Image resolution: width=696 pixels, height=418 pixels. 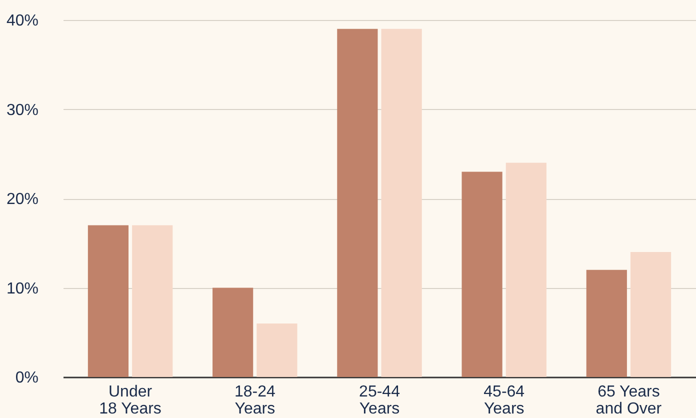 What do you see at coordinates (255, 401) in the screenshot?
I see `x-tick-label: 18-24 Years` at bounding box center [255, 401].